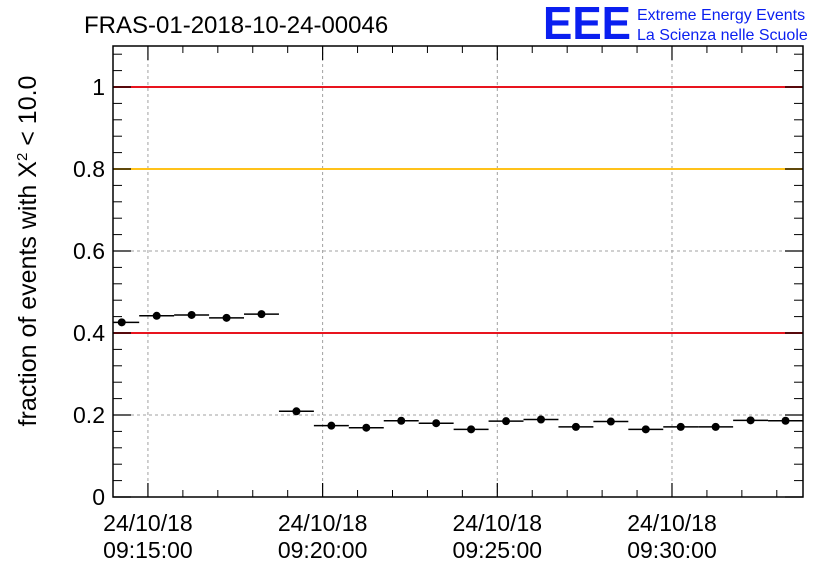  Describe the element at coordinates (28, 294) in the screenshot. I see `y-axis-label-main: fraction of events with X` at that location.